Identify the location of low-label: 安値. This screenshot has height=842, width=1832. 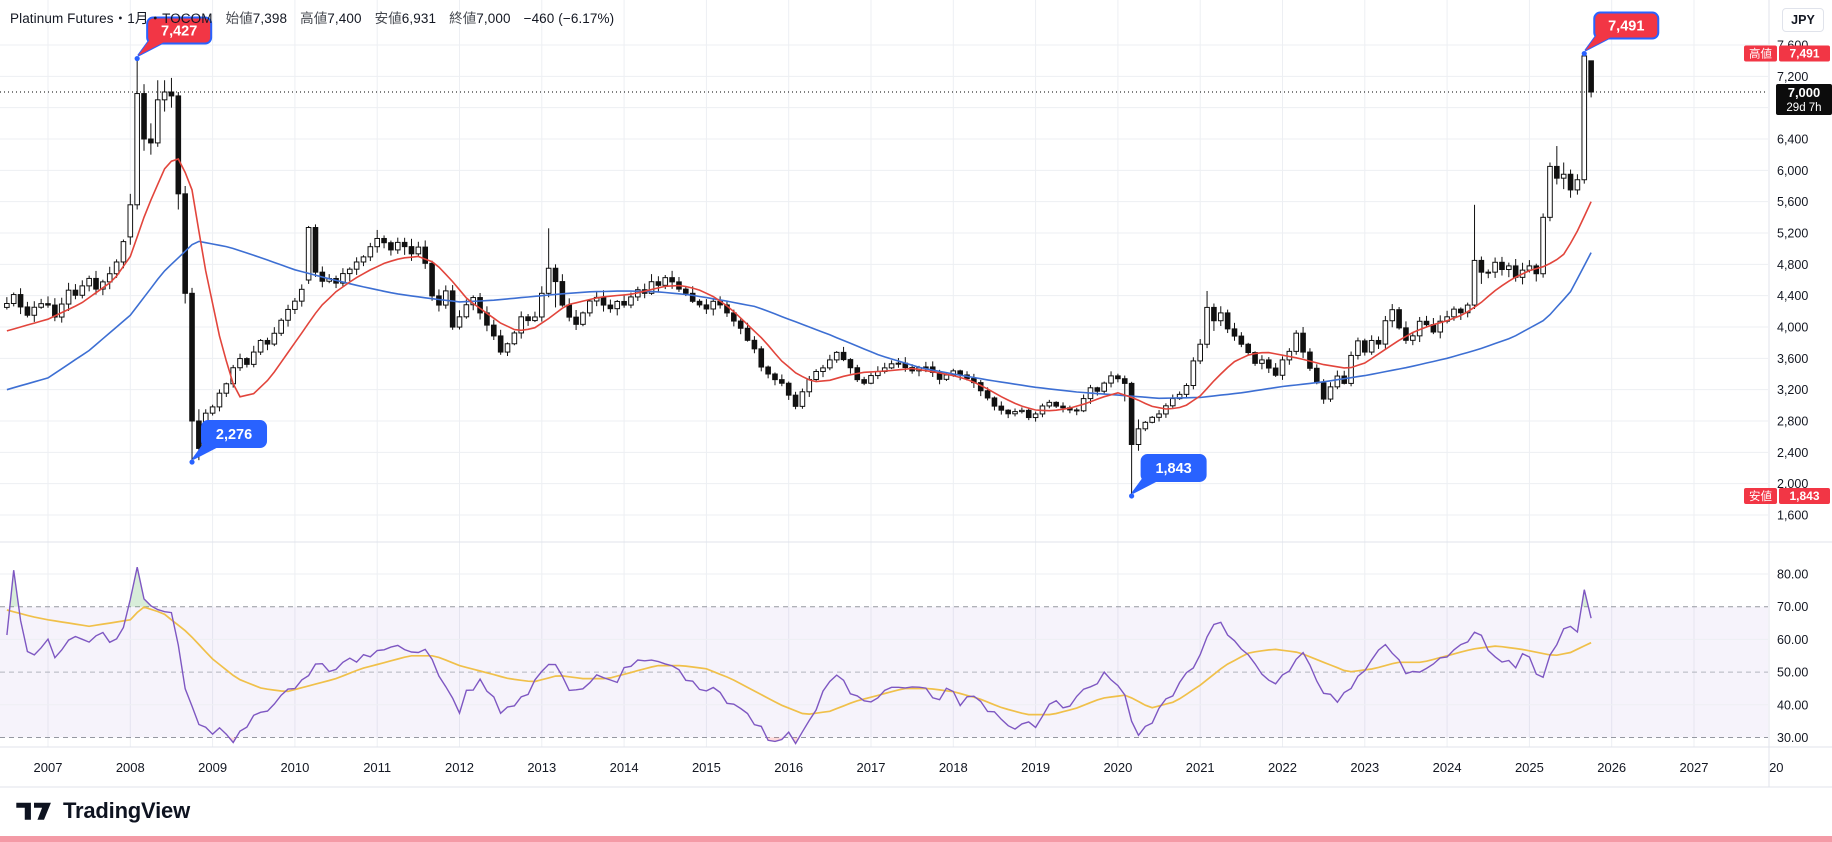
(388, 18).